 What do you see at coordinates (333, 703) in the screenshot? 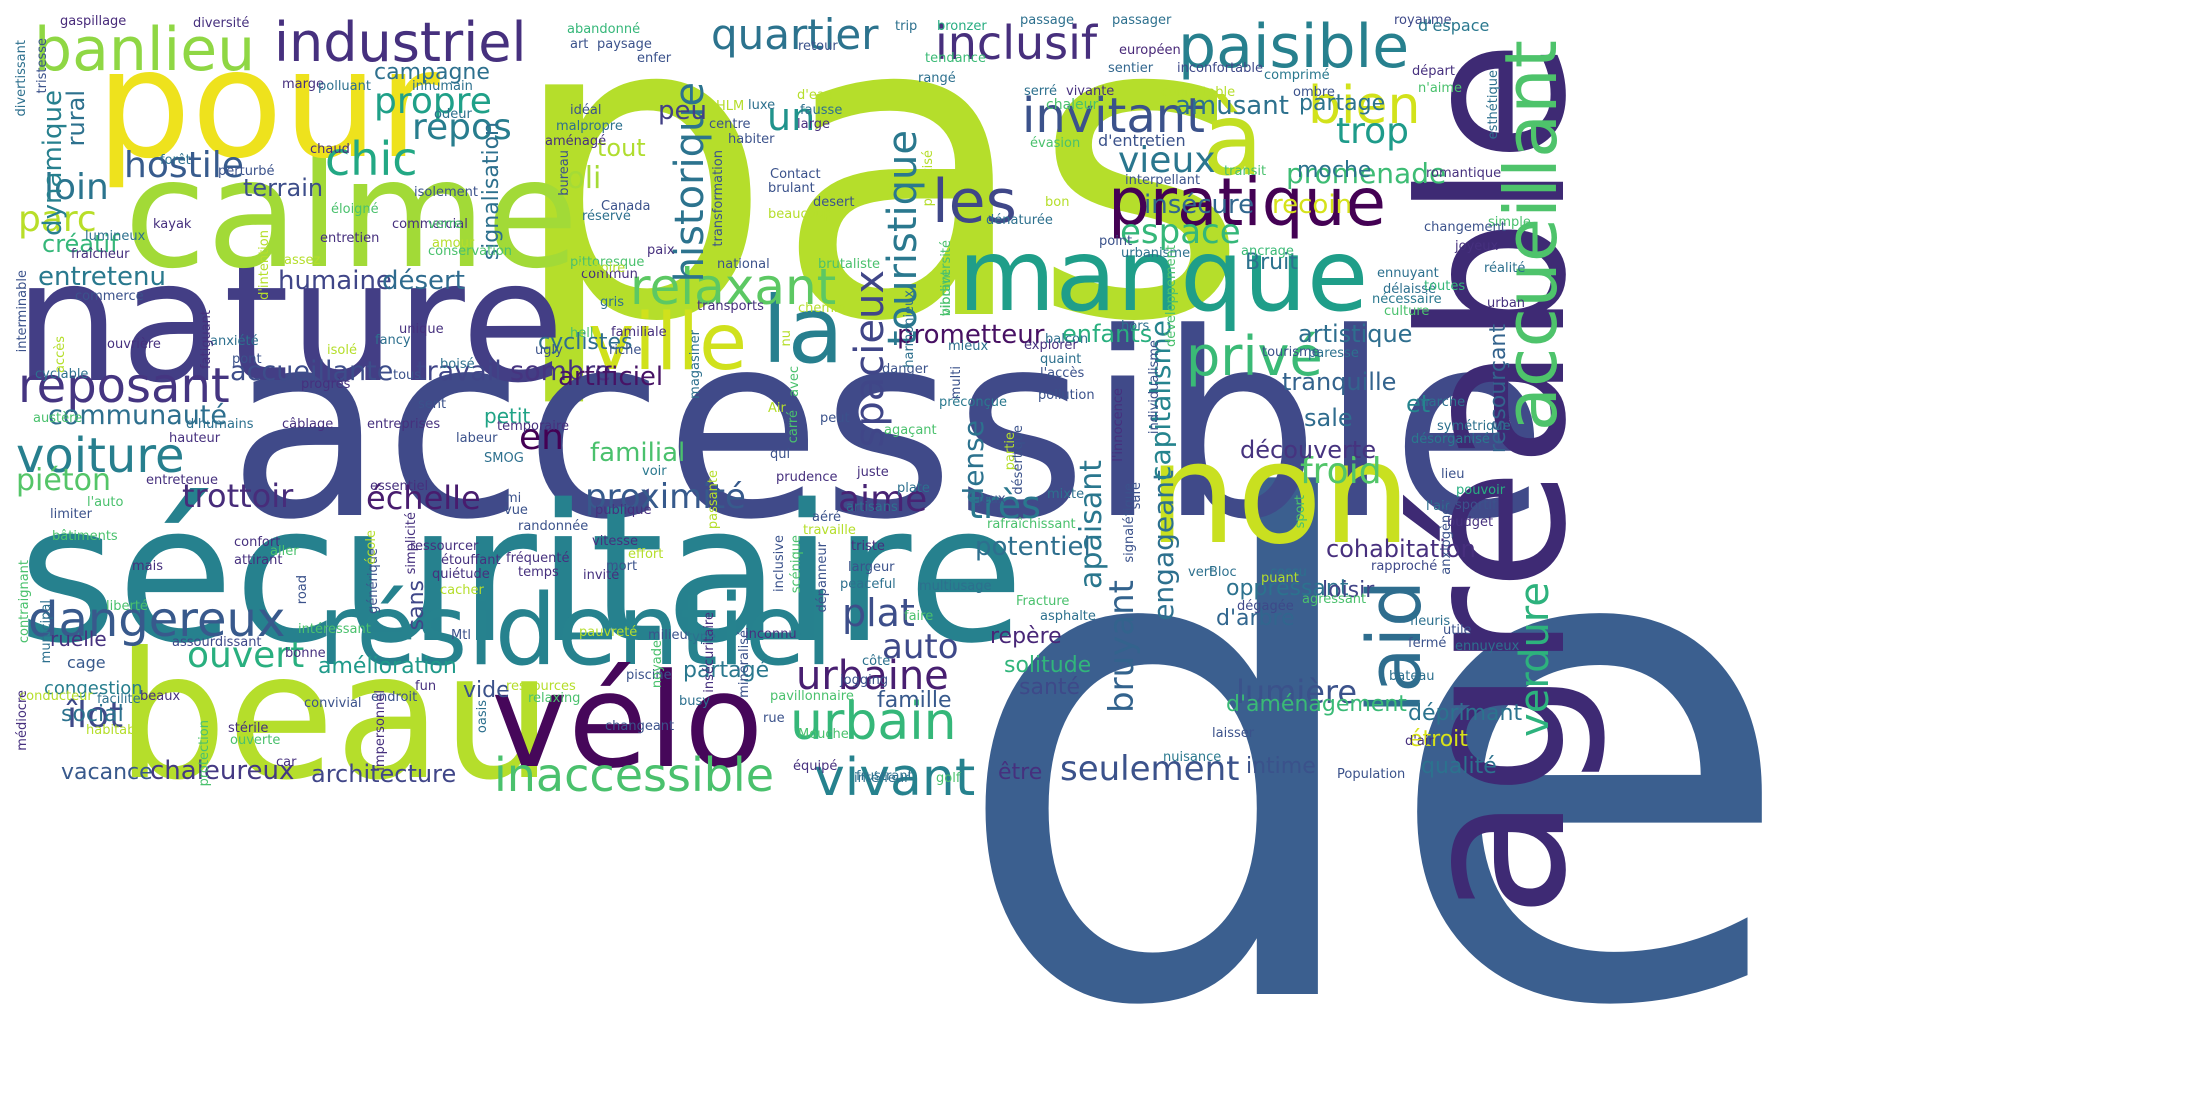
I see `word: convivial` at bounding box center [333, 703].